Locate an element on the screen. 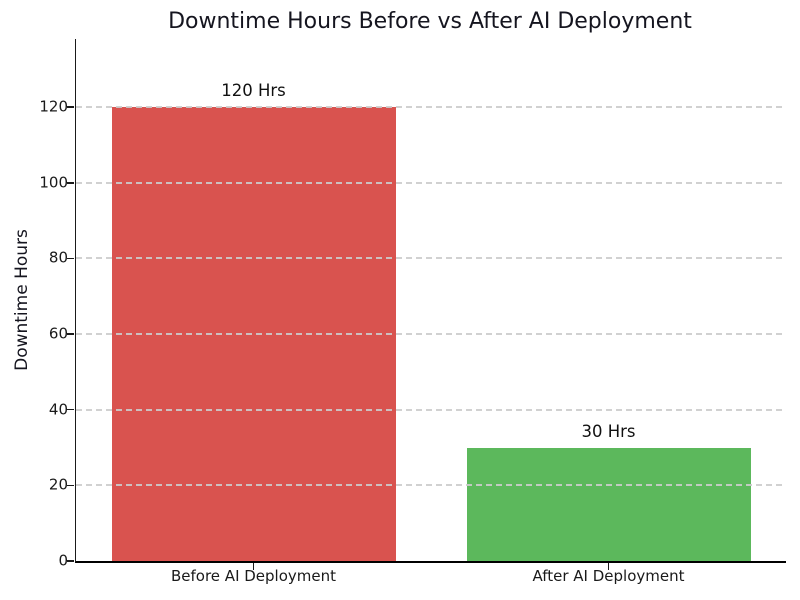  y-tick-label: 80 is located at coordinates (58, 258).